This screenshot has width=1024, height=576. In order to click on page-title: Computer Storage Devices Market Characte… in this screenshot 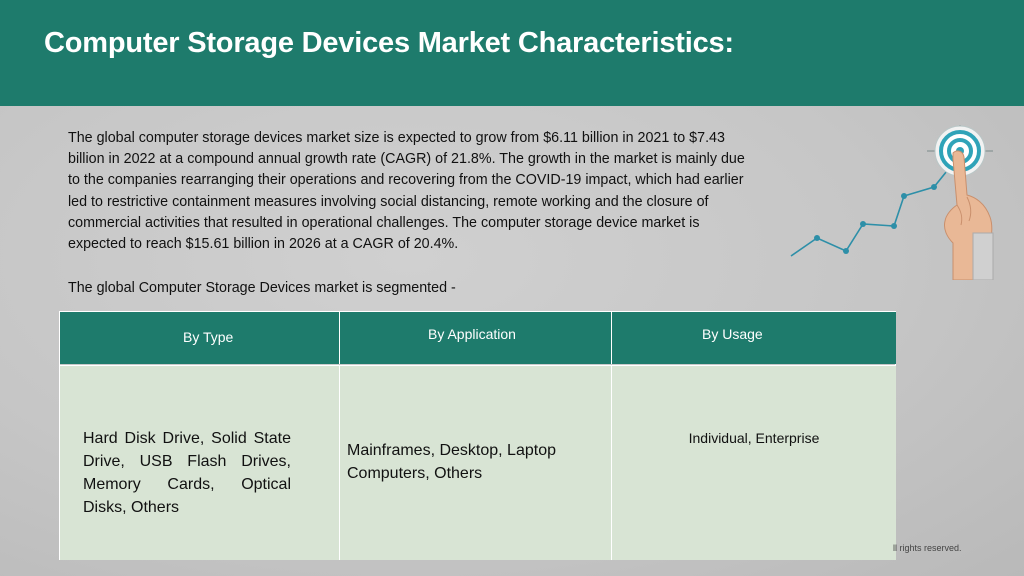, I will do `click(389, 43)`.